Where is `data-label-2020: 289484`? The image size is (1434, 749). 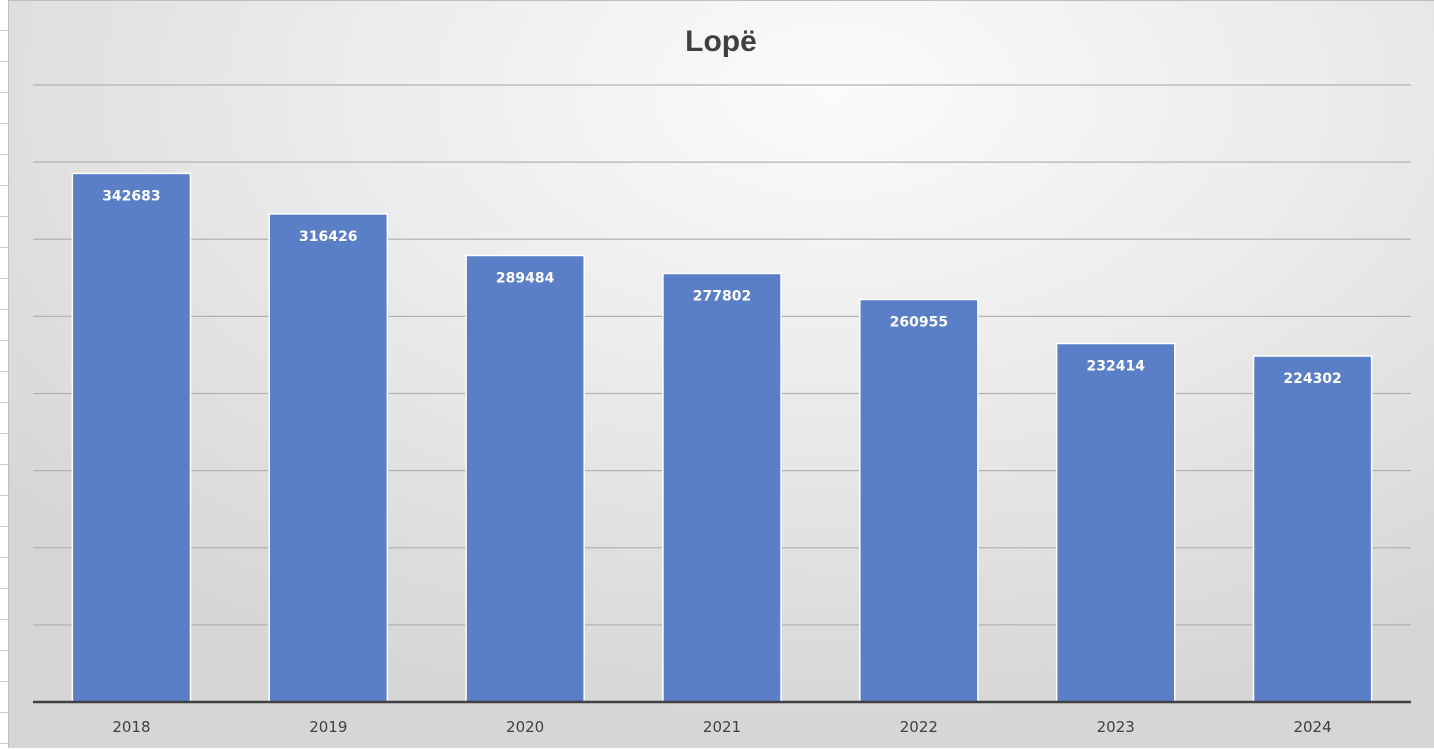 data-label-2020: 289484 is located at coordinates (525, 278).